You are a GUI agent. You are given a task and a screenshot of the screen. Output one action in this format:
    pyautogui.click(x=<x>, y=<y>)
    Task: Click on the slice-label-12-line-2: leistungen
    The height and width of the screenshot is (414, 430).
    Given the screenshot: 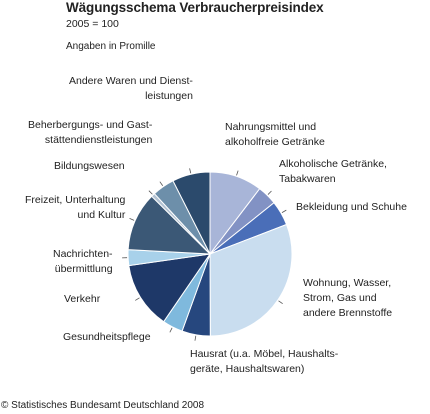 What is the action you would take?
    pyautogui.click(x=169, y=96)
    